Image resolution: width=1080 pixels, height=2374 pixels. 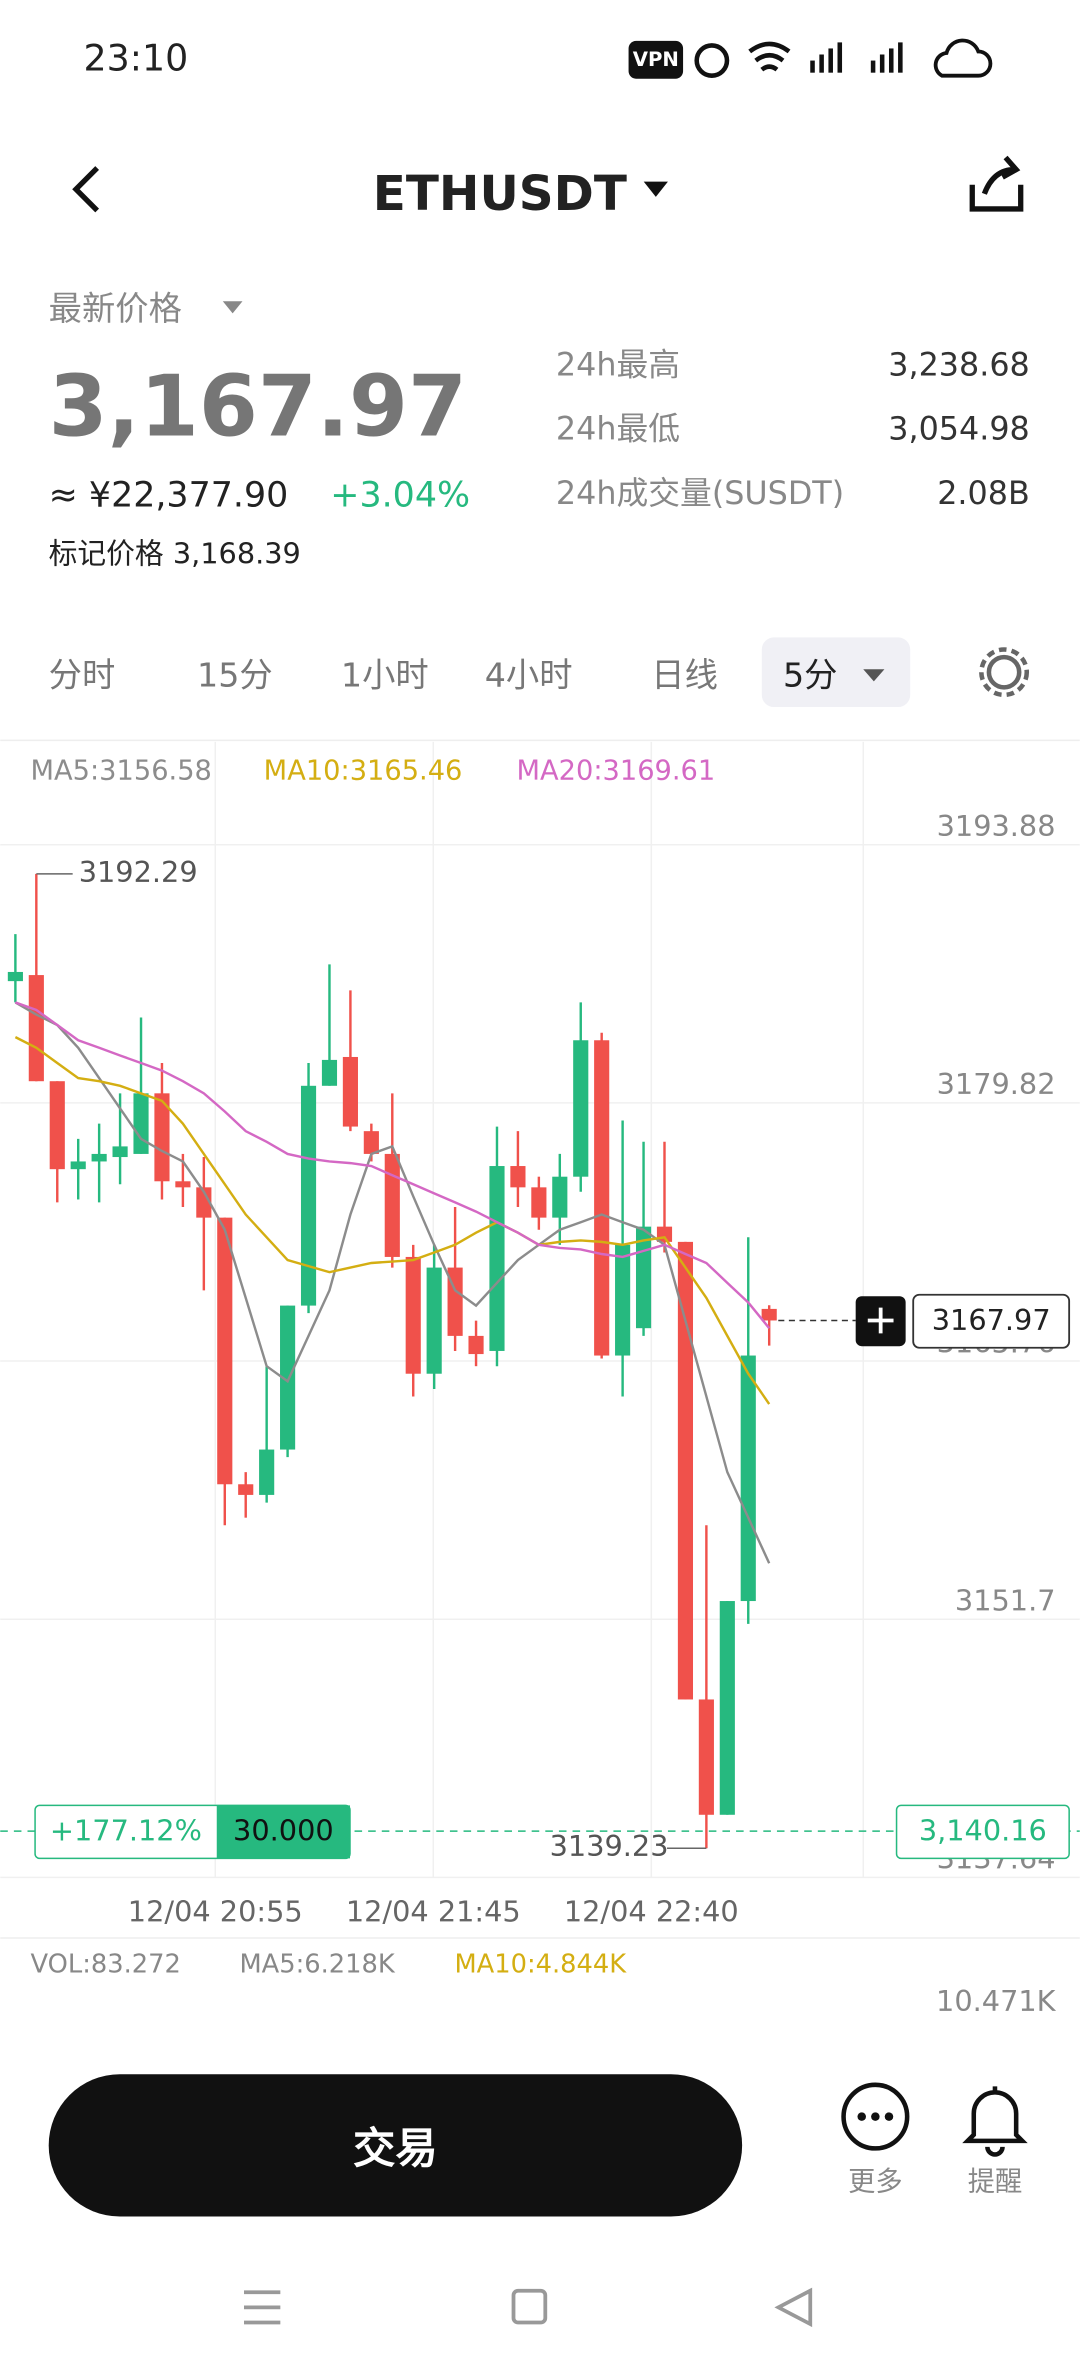 I want to click on position-price-box, so click(x=982, y=1832).